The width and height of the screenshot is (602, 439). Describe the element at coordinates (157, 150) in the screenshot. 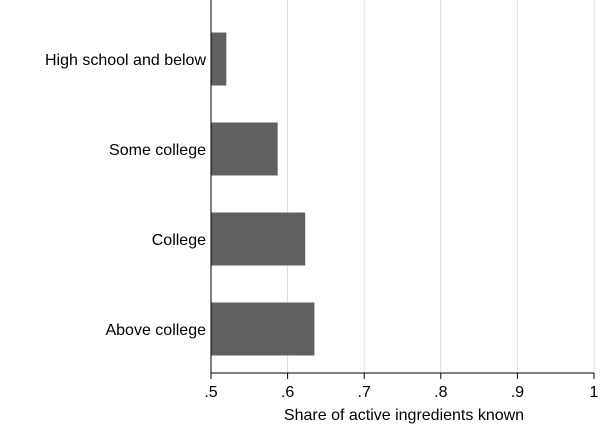

I see `category-label: Some college` at that location.